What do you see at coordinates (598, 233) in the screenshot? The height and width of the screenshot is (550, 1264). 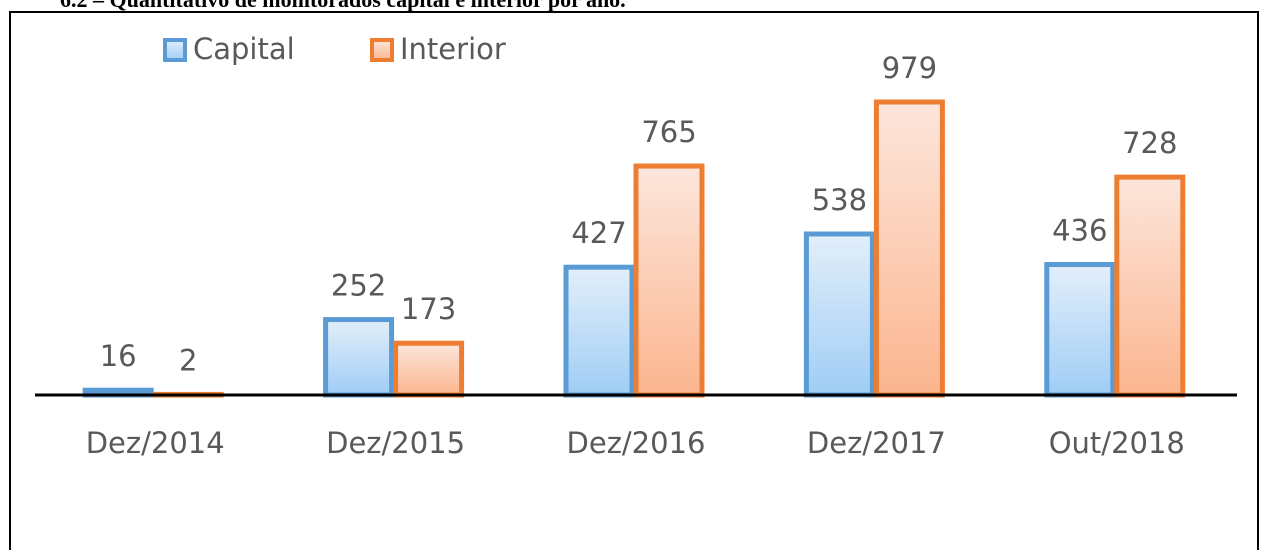 I see `data-label: 427` at bounding box center [598, 233].